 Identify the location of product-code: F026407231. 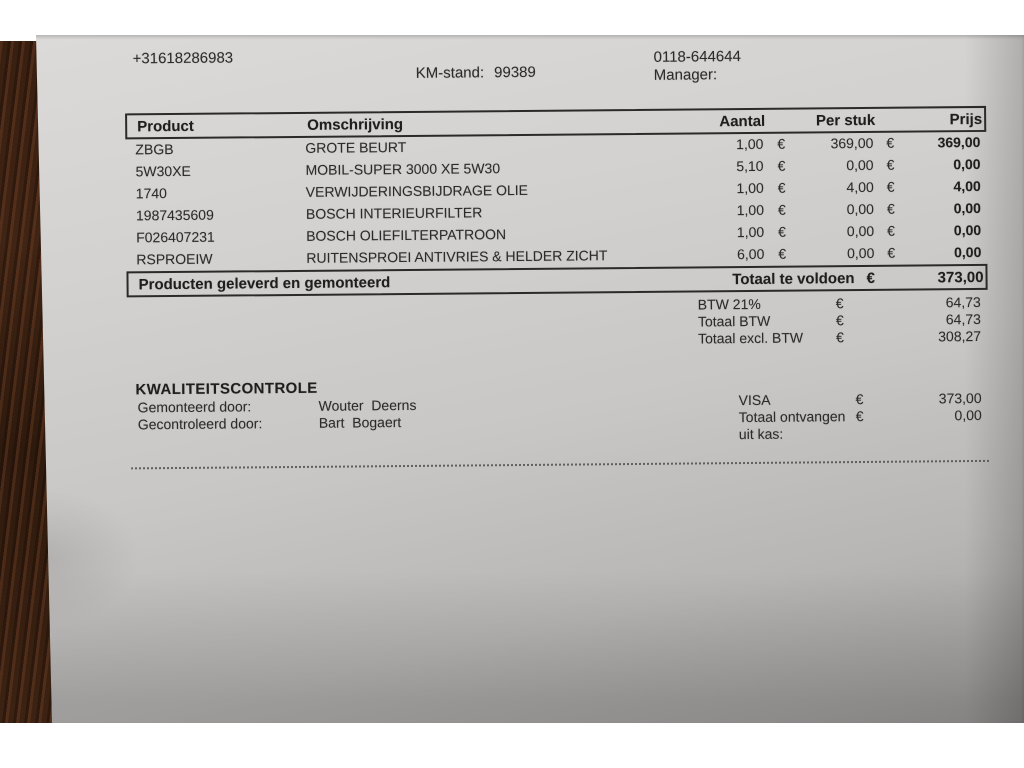
(175, 237).